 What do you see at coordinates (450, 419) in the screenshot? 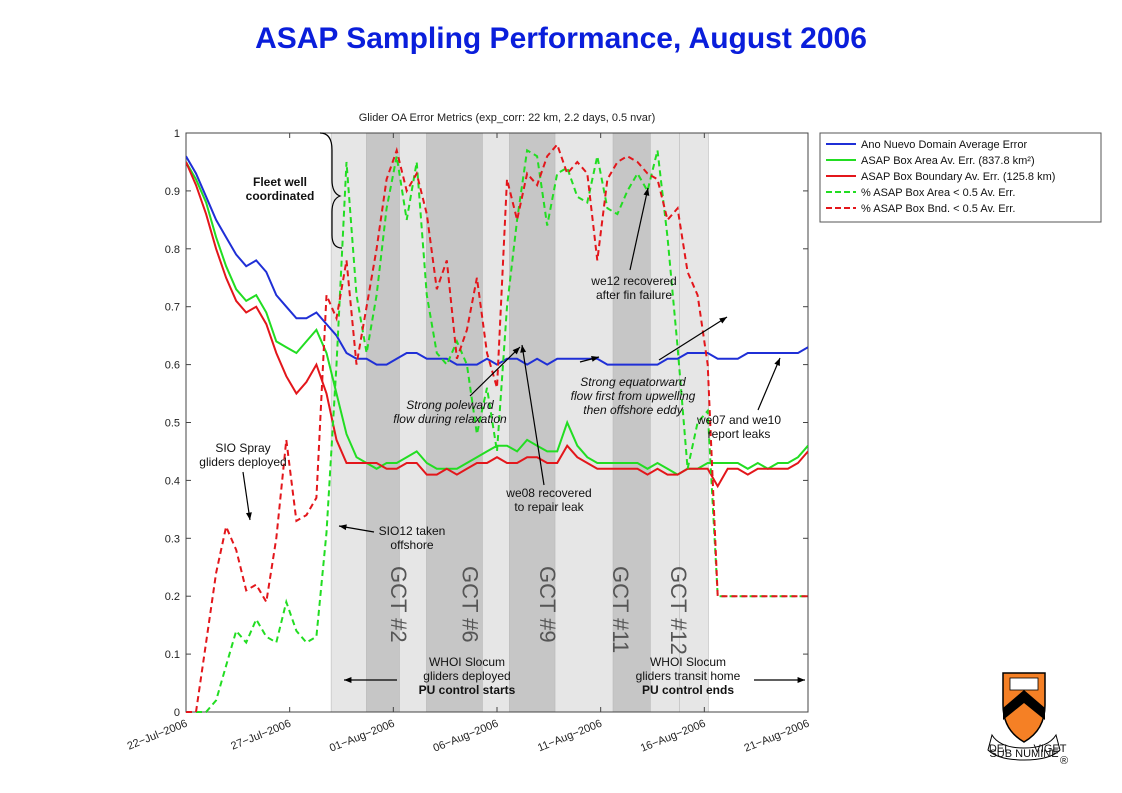
I see `annotation-poleward: flow during relaxation` at bounding box center [450, 419].